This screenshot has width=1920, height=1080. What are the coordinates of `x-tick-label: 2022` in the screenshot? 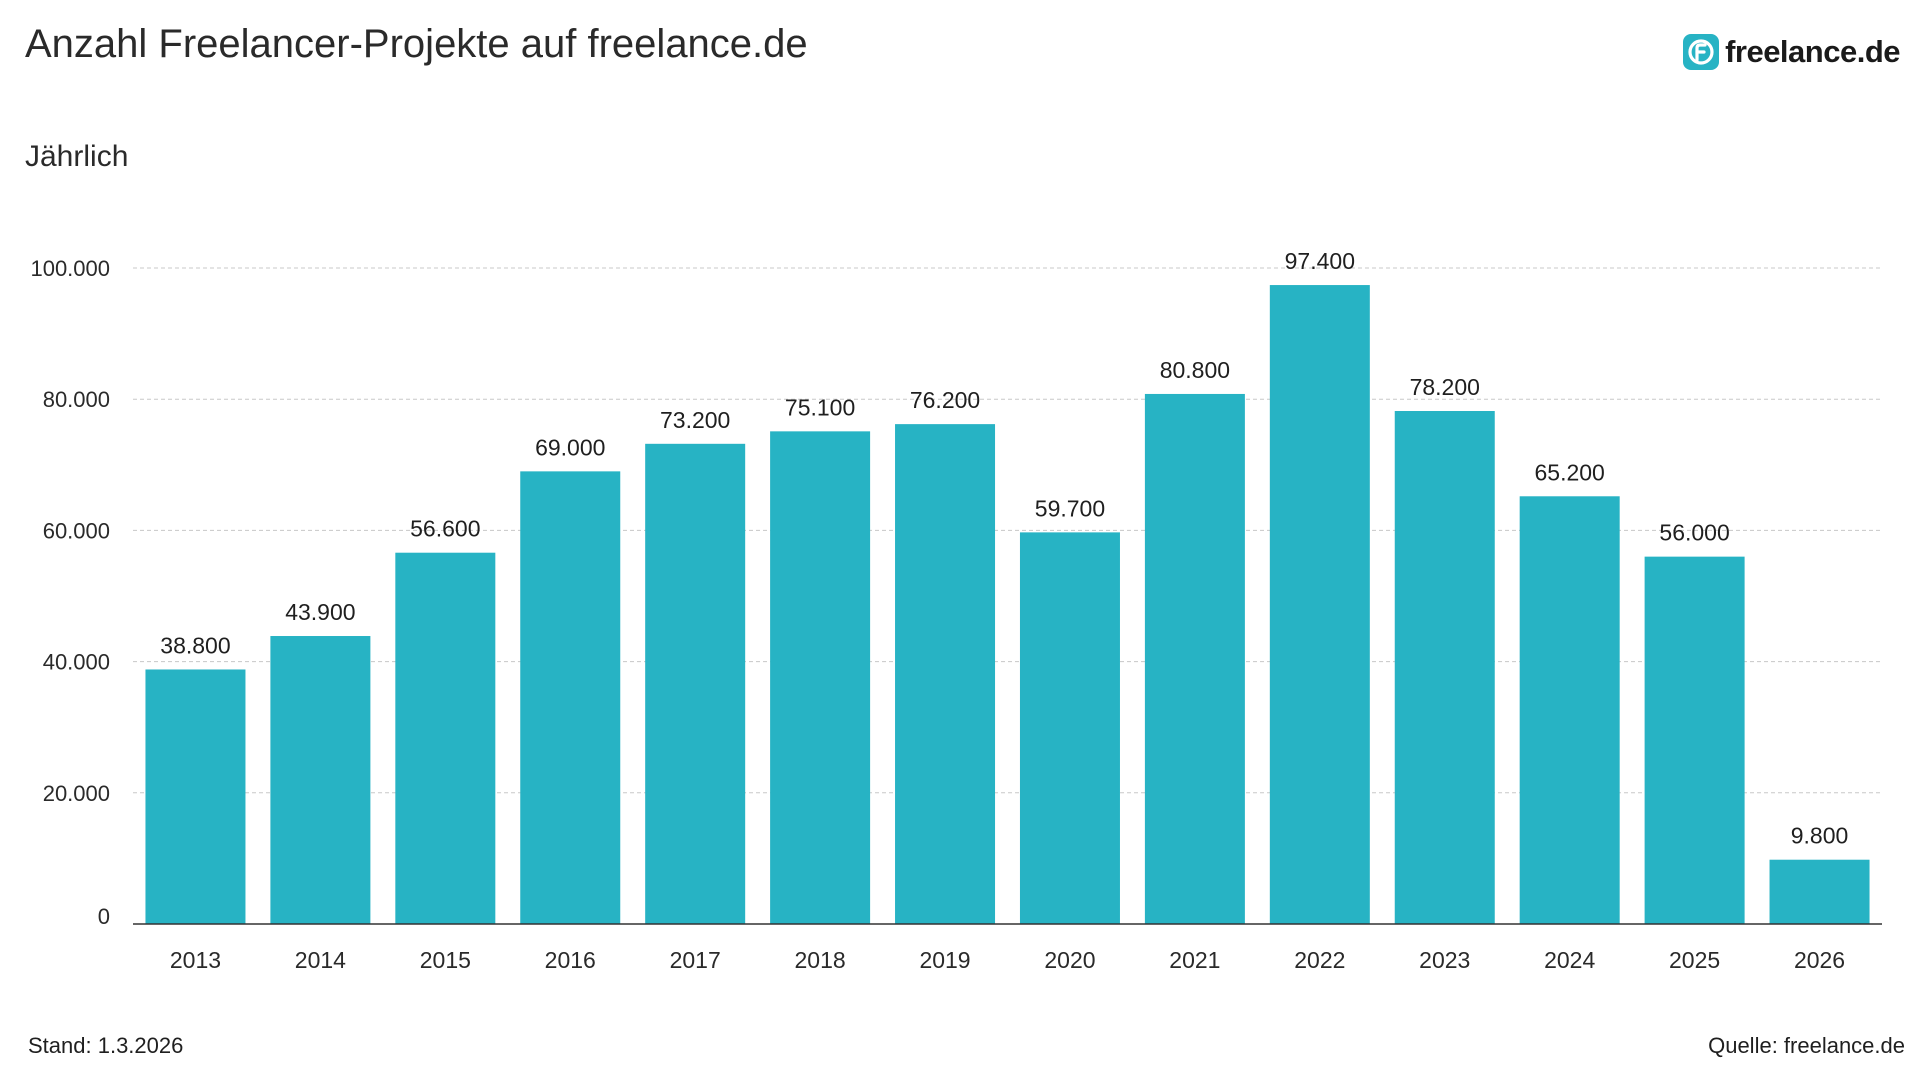 It's located at (1319, 960).